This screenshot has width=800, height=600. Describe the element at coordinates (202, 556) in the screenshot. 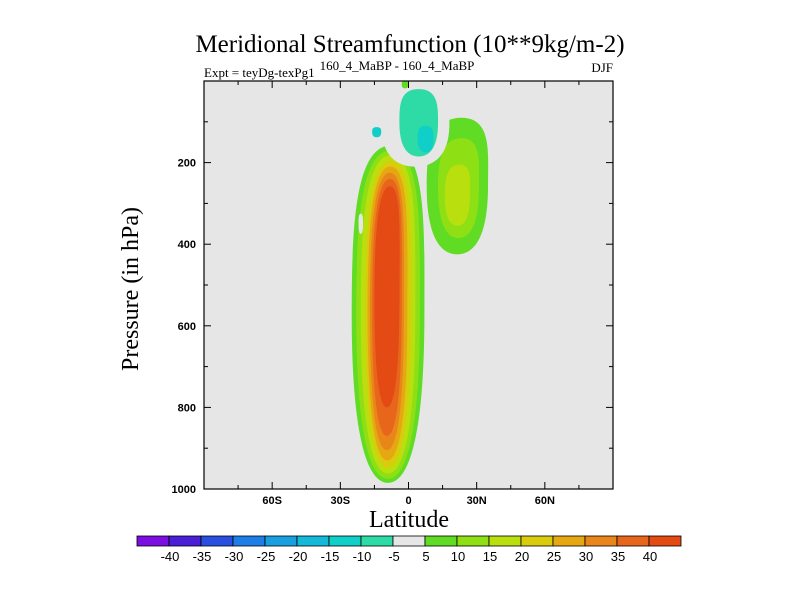

I see `colorbar-label: -35` at that location.